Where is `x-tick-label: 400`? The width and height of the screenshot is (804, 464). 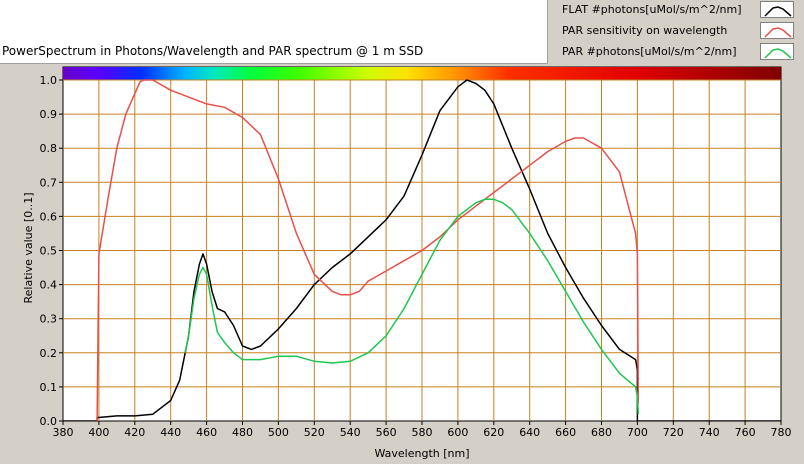 x-tick-label: 400 is located at coordinates (98, 432).